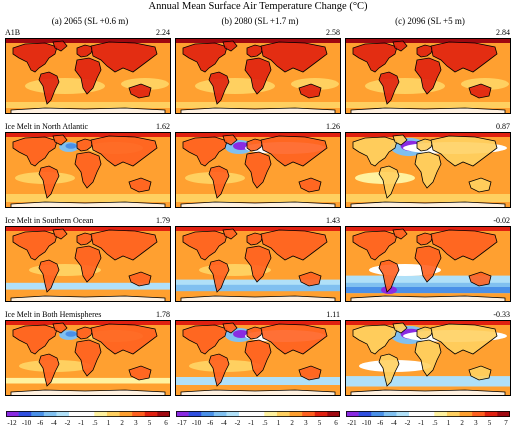 This screenshot has width=516, height=431. I want to click on colorbar-tick-label: -1, so click(421, 423).